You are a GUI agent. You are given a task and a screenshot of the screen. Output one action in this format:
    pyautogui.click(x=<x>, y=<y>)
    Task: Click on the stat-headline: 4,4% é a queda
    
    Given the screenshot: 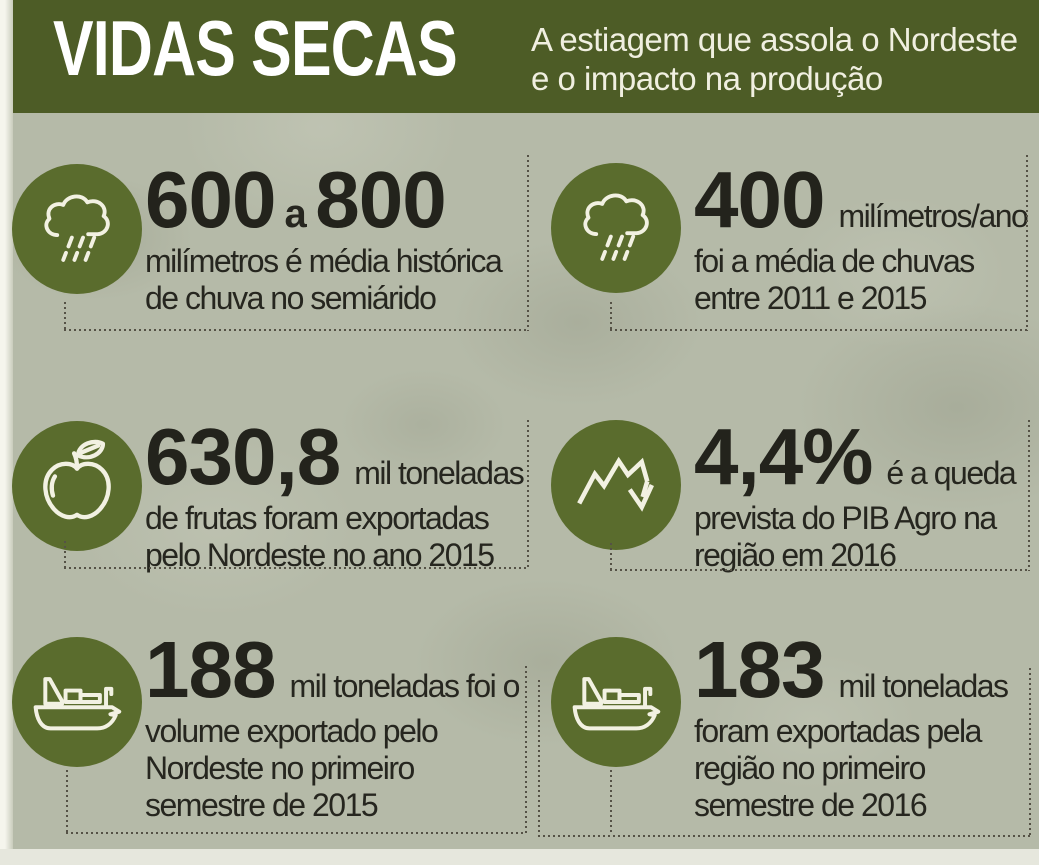 What is the action you would take?
    pyautogui.click(x=855, y=457)
    